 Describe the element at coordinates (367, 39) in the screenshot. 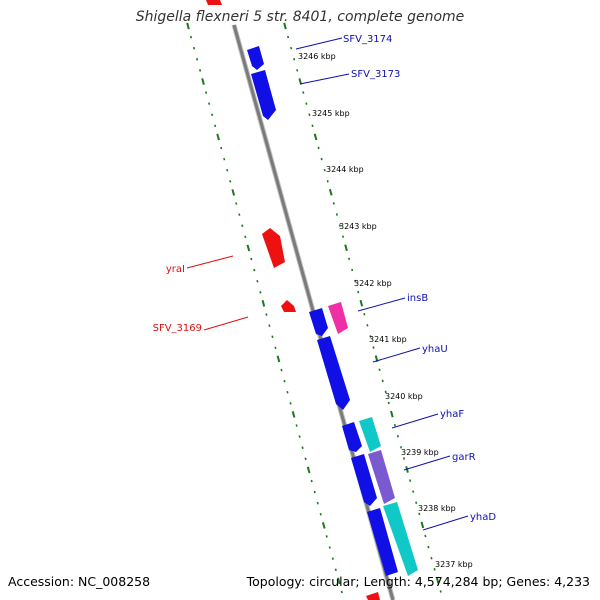

I see `gene-label-sfv3174: SFV_3174` at that location.